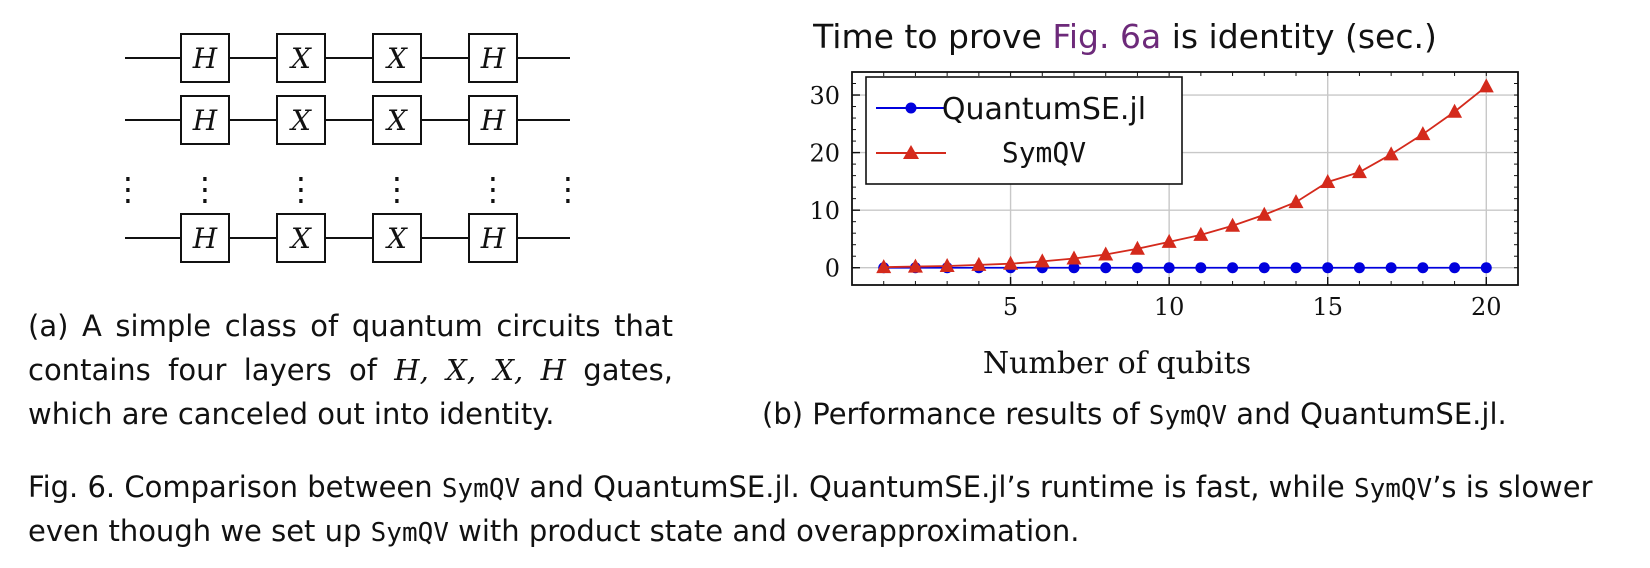  What do you see at coordinates (1169, 307) in the screenshot?
I see `x-tick-label: 10` at bounding box center [1169, 307].